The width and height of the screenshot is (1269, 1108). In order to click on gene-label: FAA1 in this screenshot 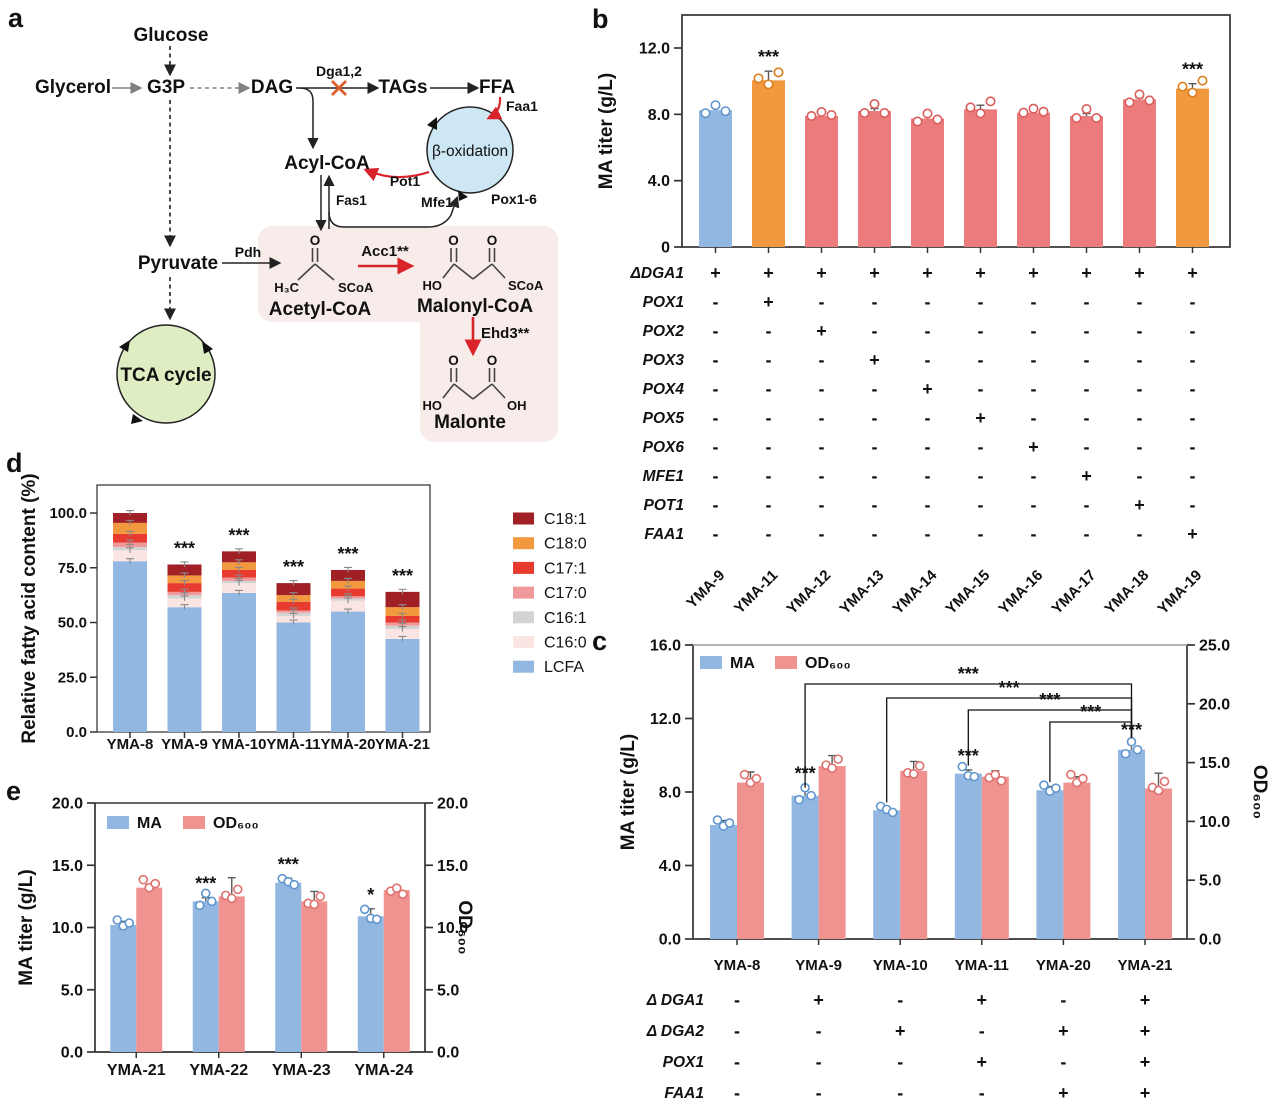, I will do `click(684, 1093)`.